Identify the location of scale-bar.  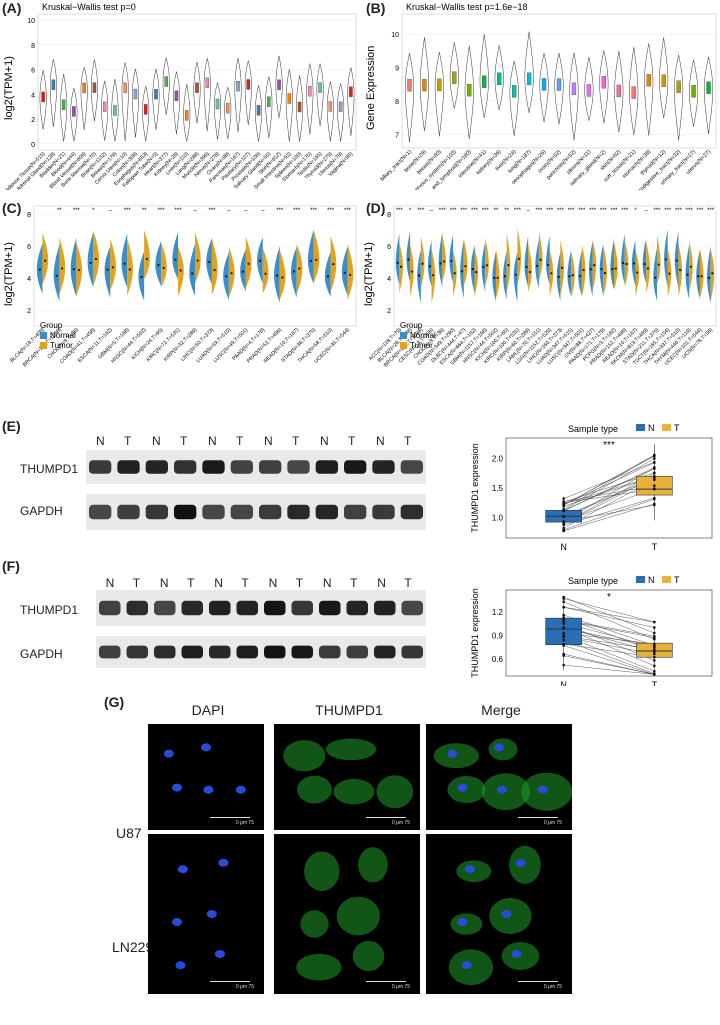
(538, 981).